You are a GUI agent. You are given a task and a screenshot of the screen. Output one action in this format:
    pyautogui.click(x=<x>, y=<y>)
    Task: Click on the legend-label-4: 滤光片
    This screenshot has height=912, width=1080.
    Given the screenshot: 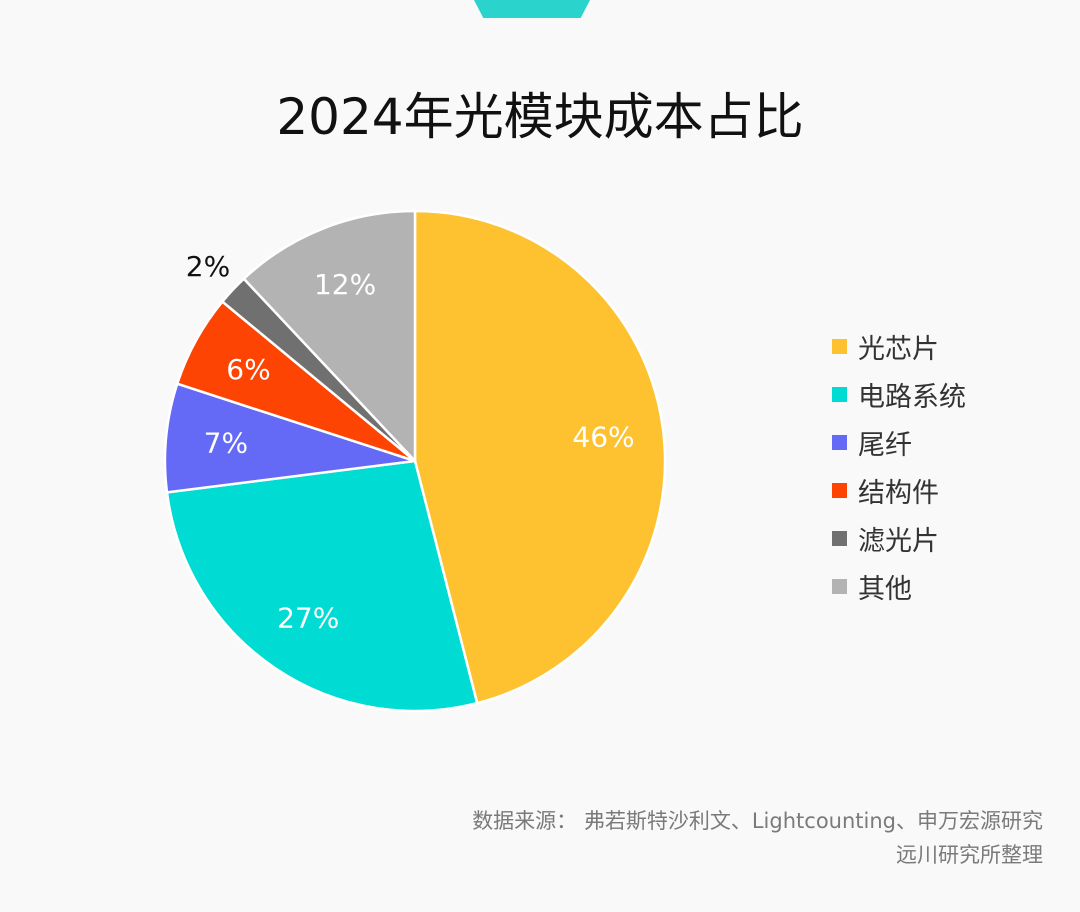 What is the action you would take?
    pyautogui.click(x=898, y=541)
    